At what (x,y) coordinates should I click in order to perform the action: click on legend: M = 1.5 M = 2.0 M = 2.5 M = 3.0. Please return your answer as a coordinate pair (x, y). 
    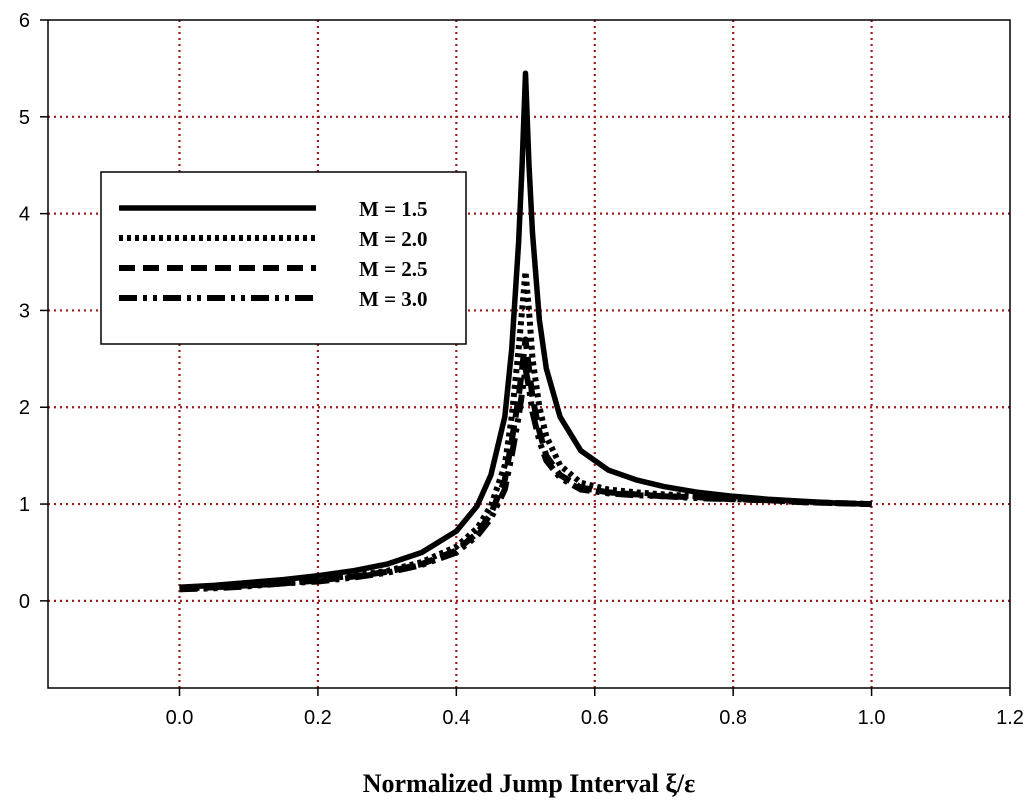
    Looking at the image, I should click on (283, 258).